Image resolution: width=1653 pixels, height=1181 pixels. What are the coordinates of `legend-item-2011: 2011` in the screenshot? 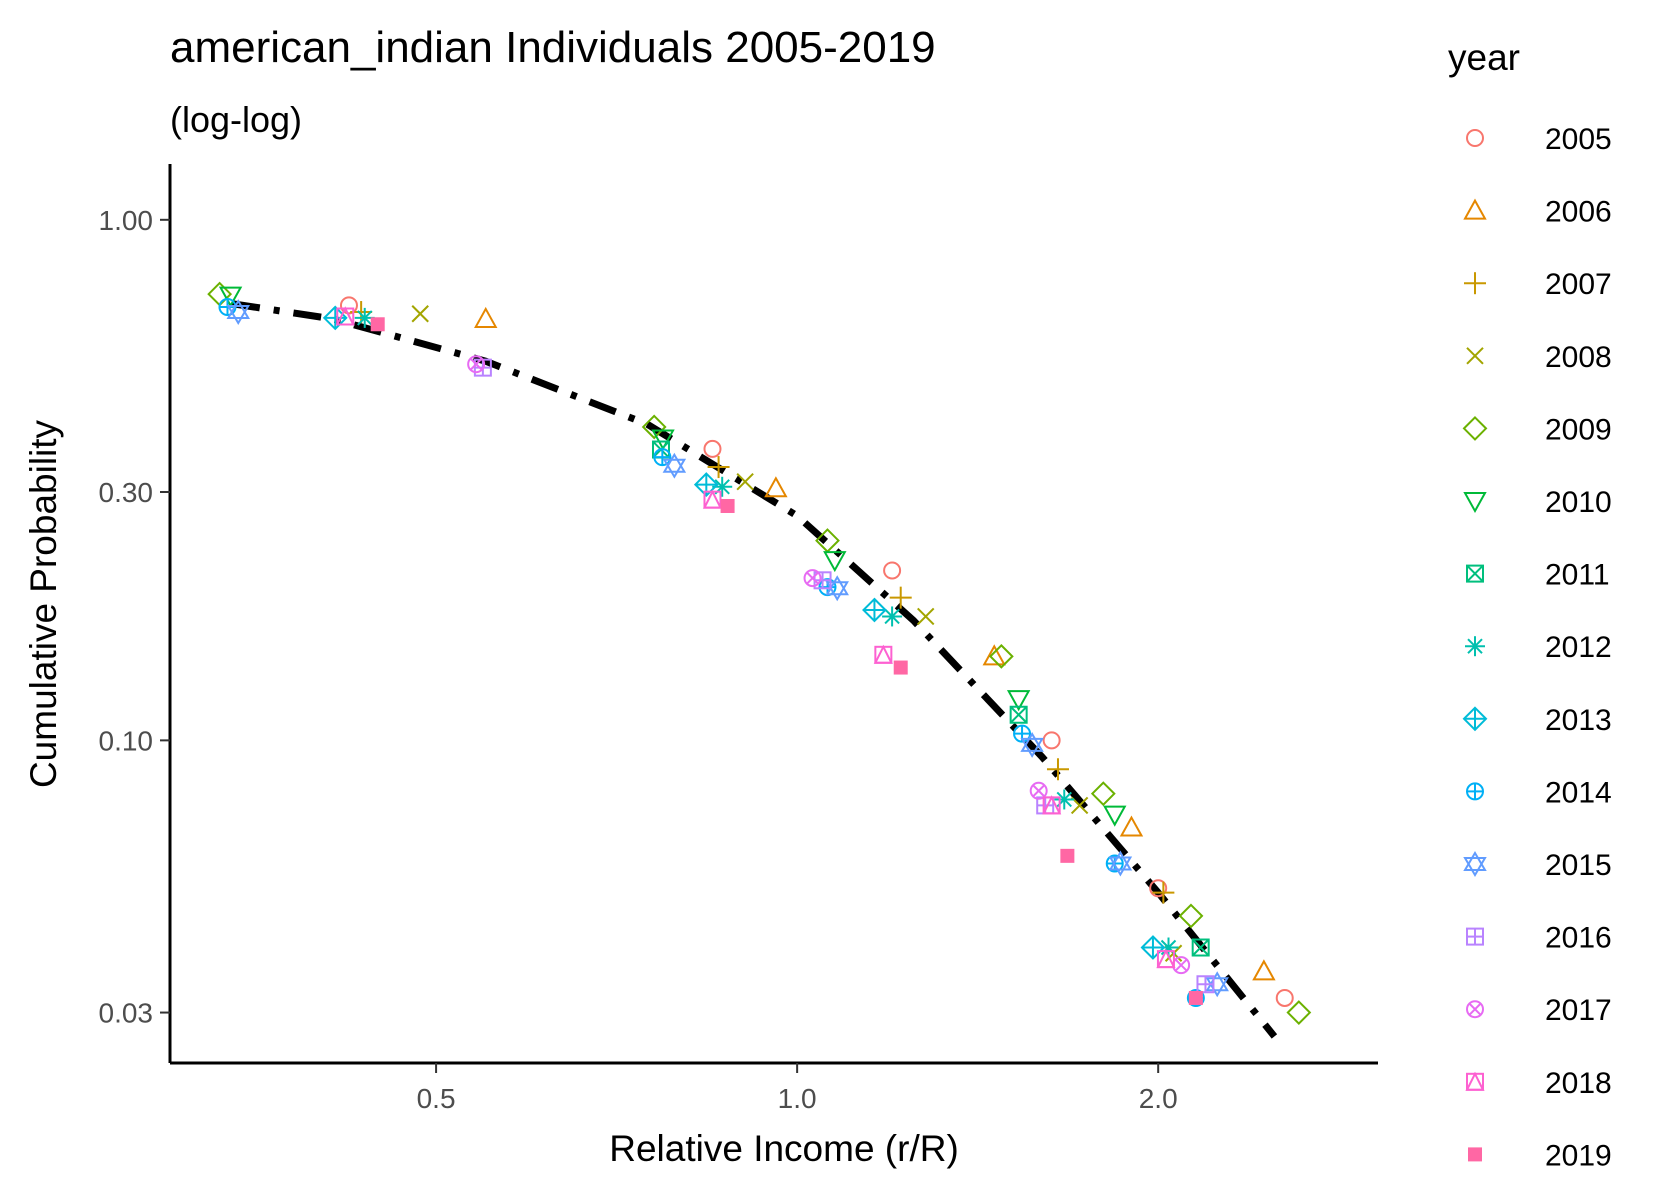 It's located at (1538, 575).